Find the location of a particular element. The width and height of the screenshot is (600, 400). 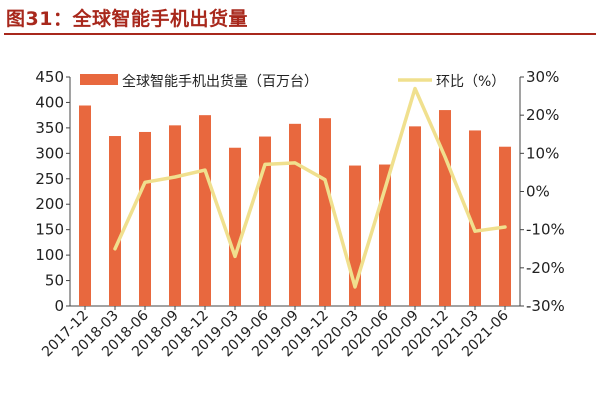

y-right-tick-label: 30% is located at coordinates (542, 77).